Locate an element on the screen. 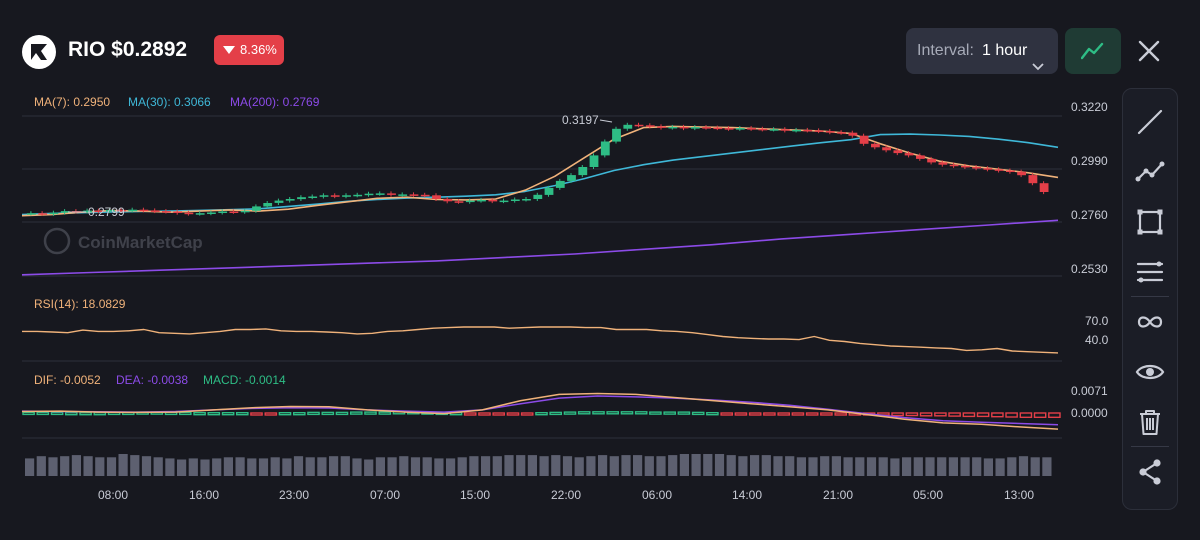 The image size is (1200, 540). time-axis-label: 05:00 is located at coordinates (928, 495).